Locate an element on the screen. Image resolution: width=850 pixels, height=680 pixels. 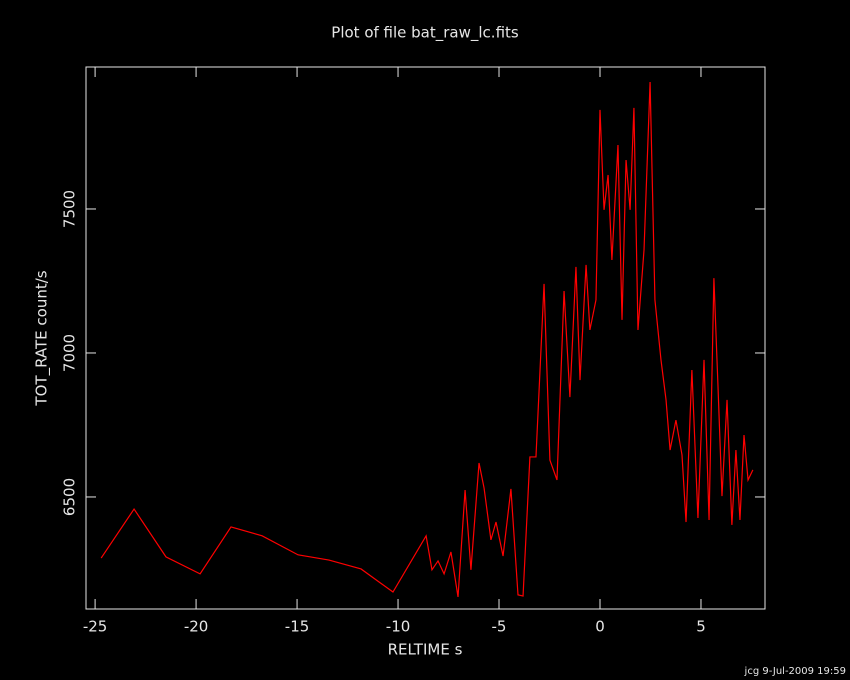
y-axis-label: TOT_RATE count/s is located at coordinates (42, 338).